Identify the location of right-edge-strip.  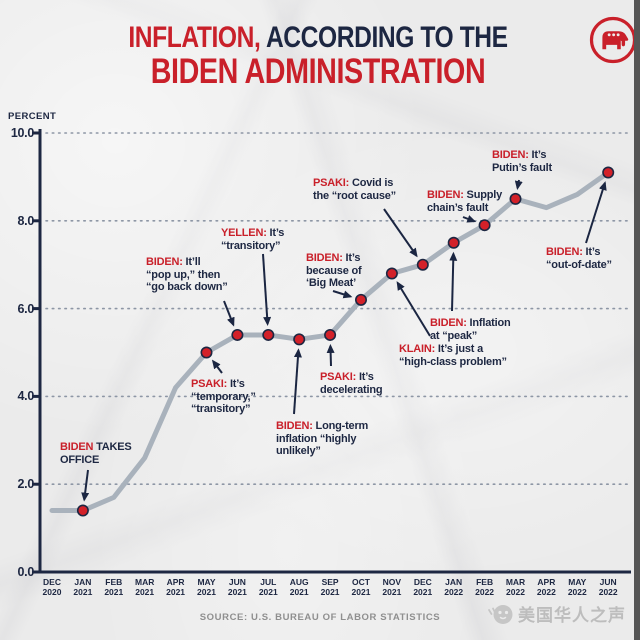
(637, 320).